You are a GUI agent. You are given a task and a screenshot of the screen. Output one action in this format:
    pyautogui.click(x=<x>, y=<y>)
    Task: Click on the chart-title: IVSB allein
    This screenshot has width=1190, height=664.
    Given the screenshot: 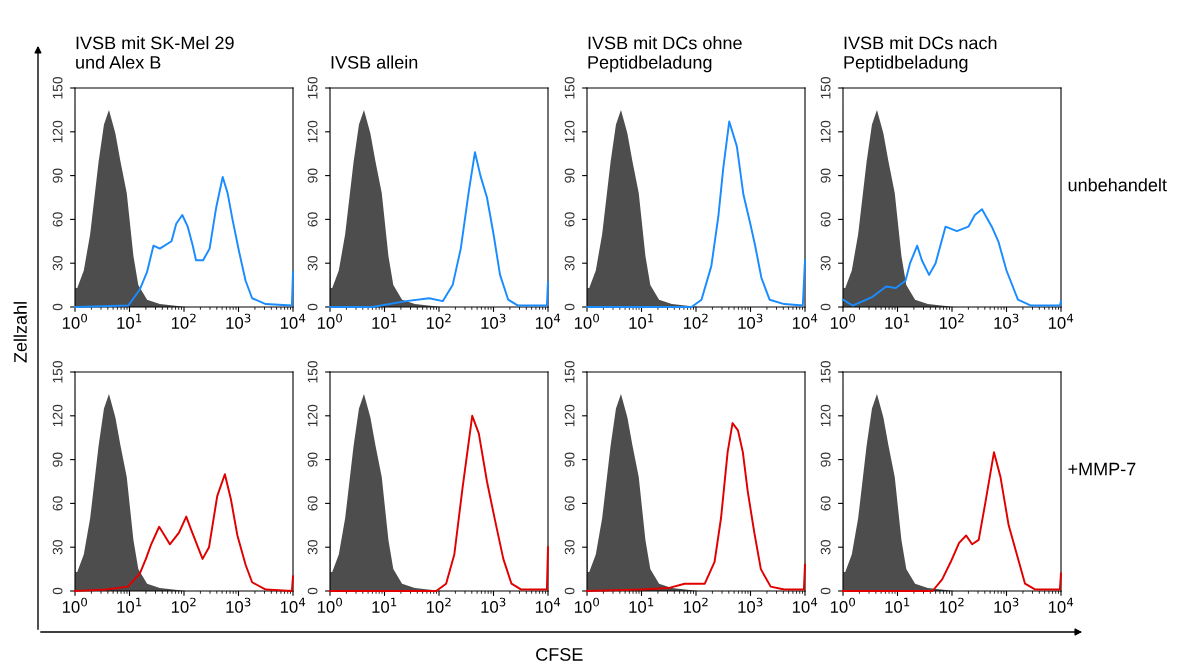 What is the action you would take?
    pyautogui.click(x=374, y=62)
    